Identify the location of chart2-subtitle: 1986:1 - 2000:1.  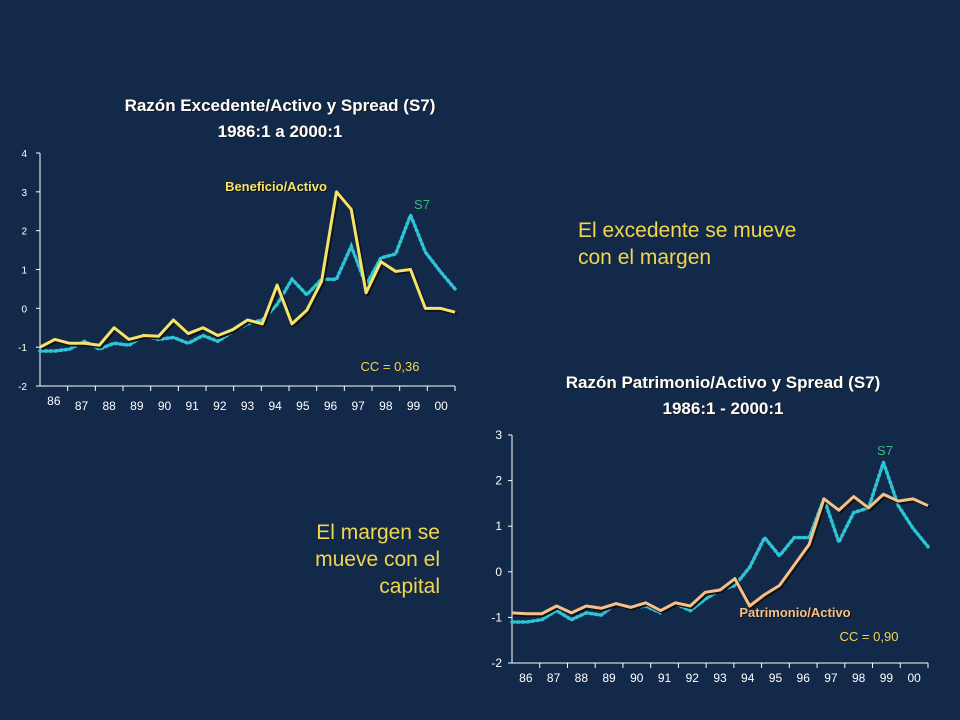
(723, 408).